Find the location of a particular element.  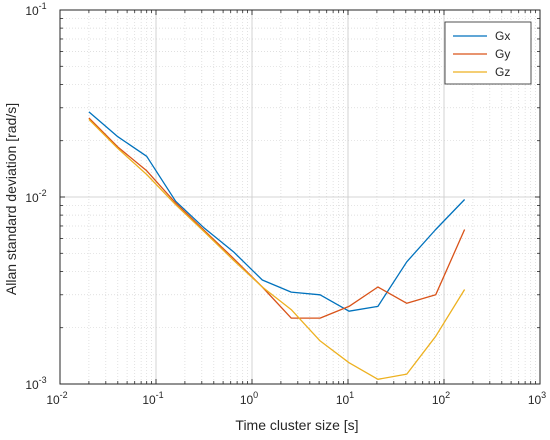

legend: Gx Gy Gz is located at coordinates (488, 53).